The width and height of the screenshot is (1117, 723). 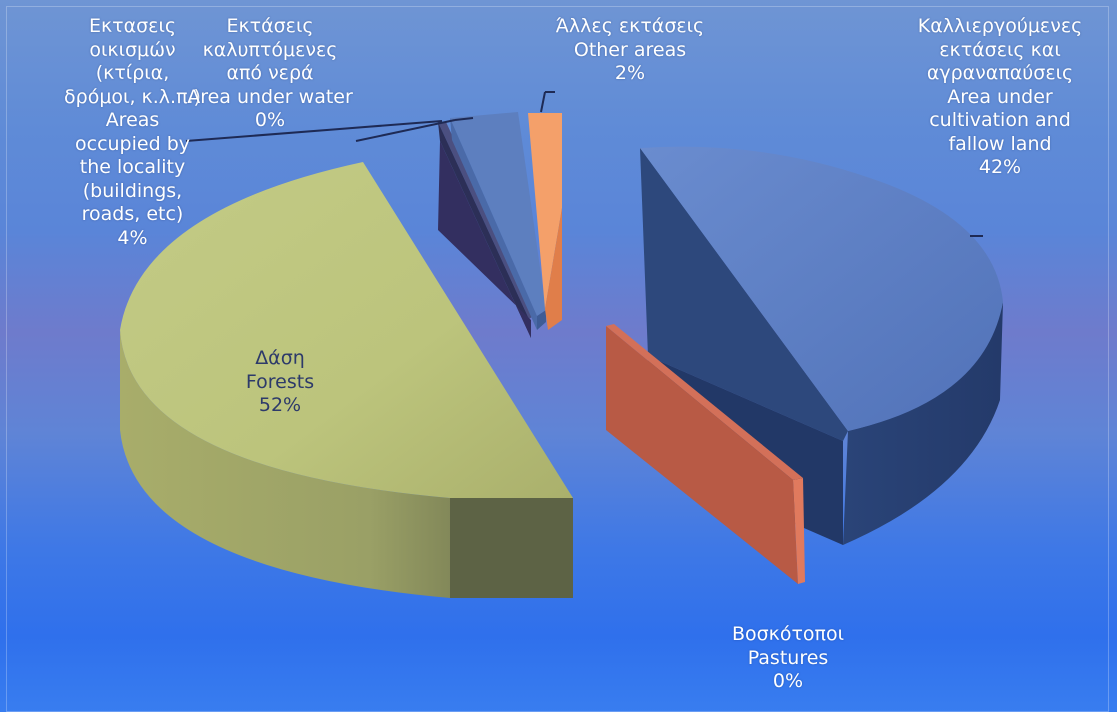 What do you see at coordinates (704, 402) in the screenshot?
I see `slice-pastures-topedge` at bounding box center [704, 402].